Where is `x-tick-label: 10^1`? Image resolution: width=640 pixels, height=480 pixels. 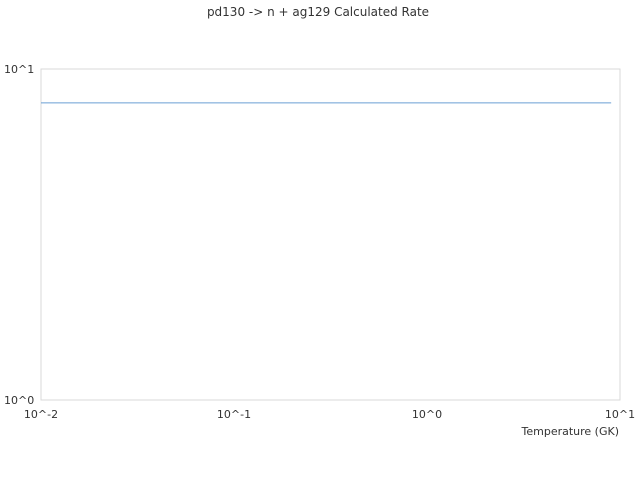 x-tick-label: 10^1 is located at coordinates (620, 414).